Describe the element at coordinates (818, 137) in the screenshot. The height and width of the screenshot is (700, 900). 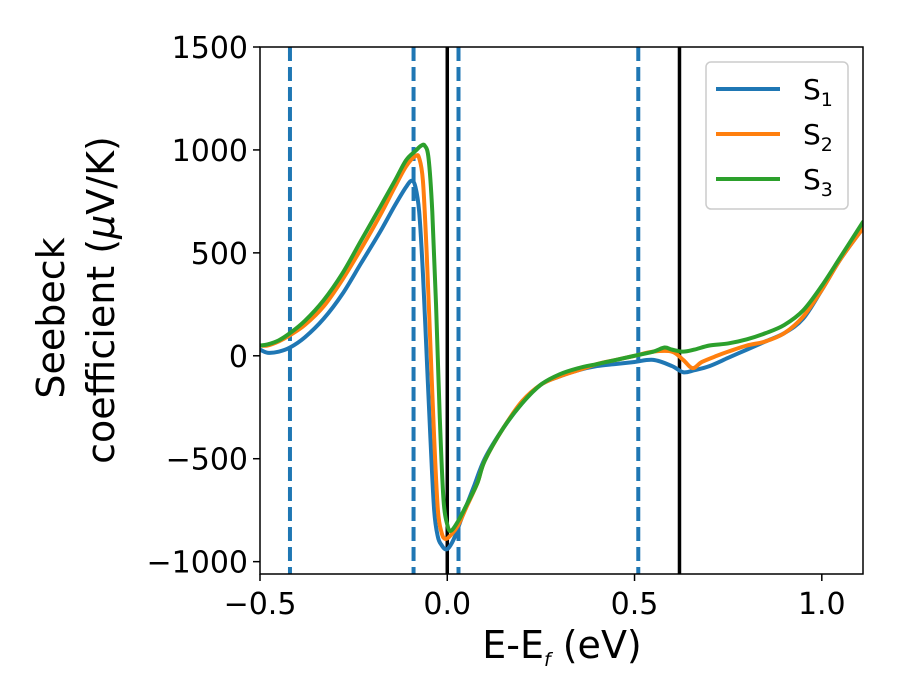
I see `legend-label-s2: S2` at that location.